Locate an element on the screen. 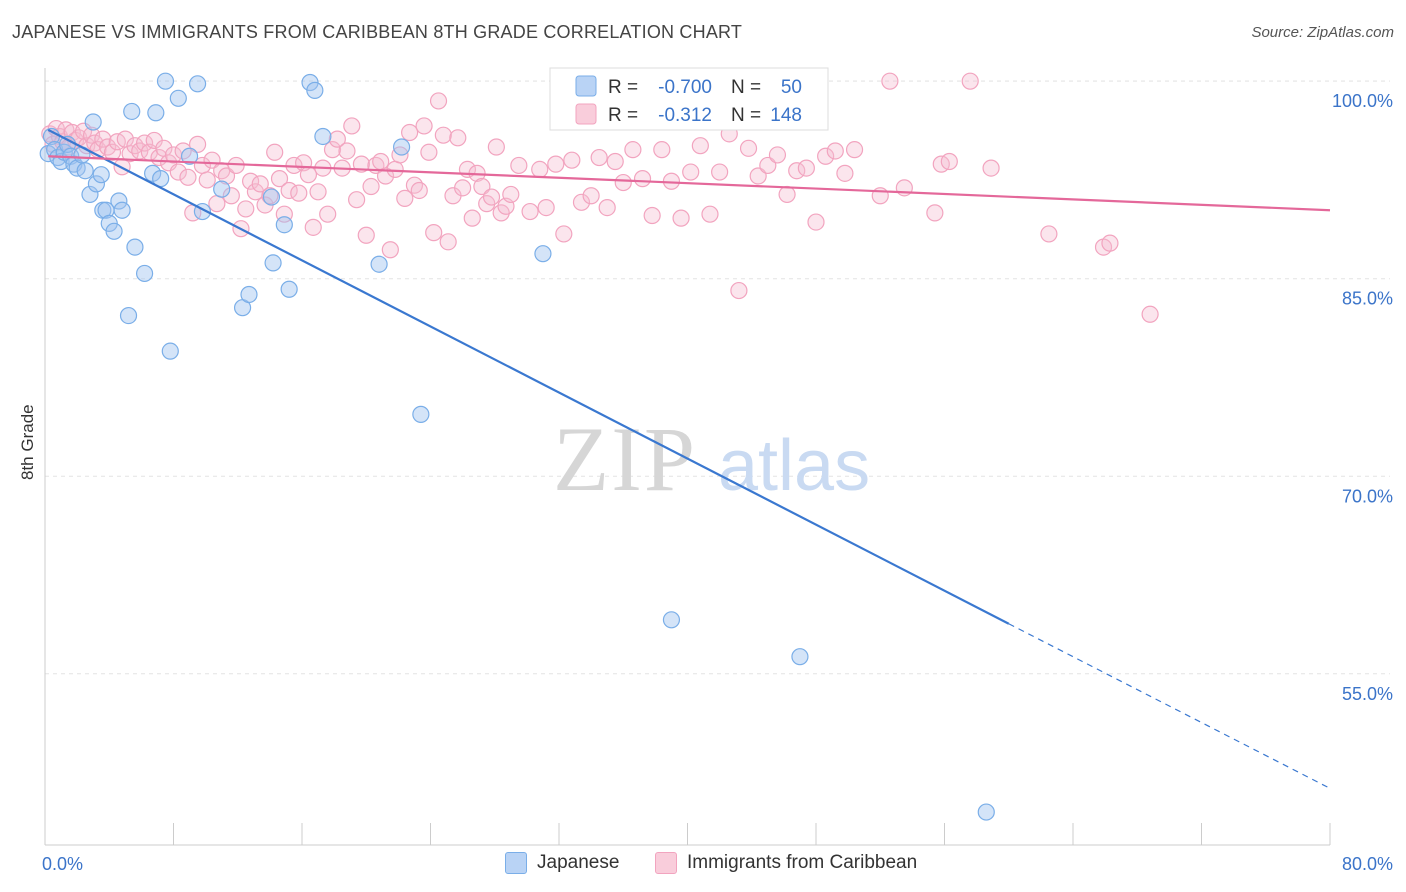  legend-swatch is located at coordinates (586, 114).